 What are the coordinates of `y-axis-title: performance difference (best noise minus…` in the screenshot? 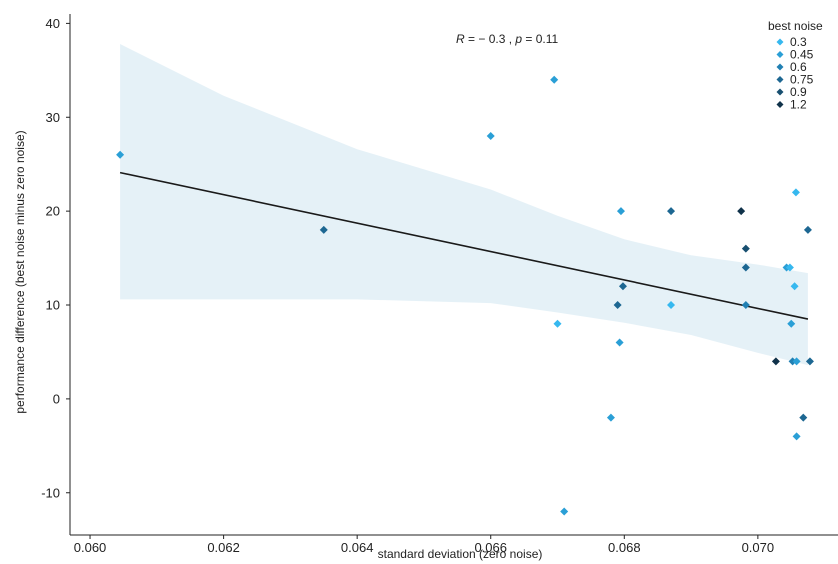 It's located at (20, 271).